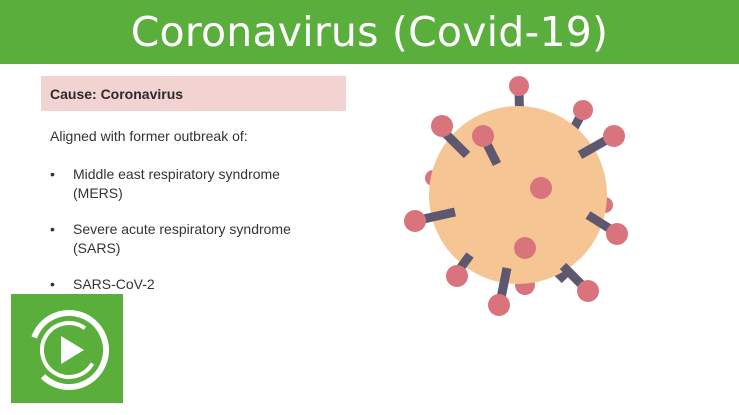 Image resolution: width=739 pixels, height=415 pixels. I want to click on virus-body, so click(518, 195).